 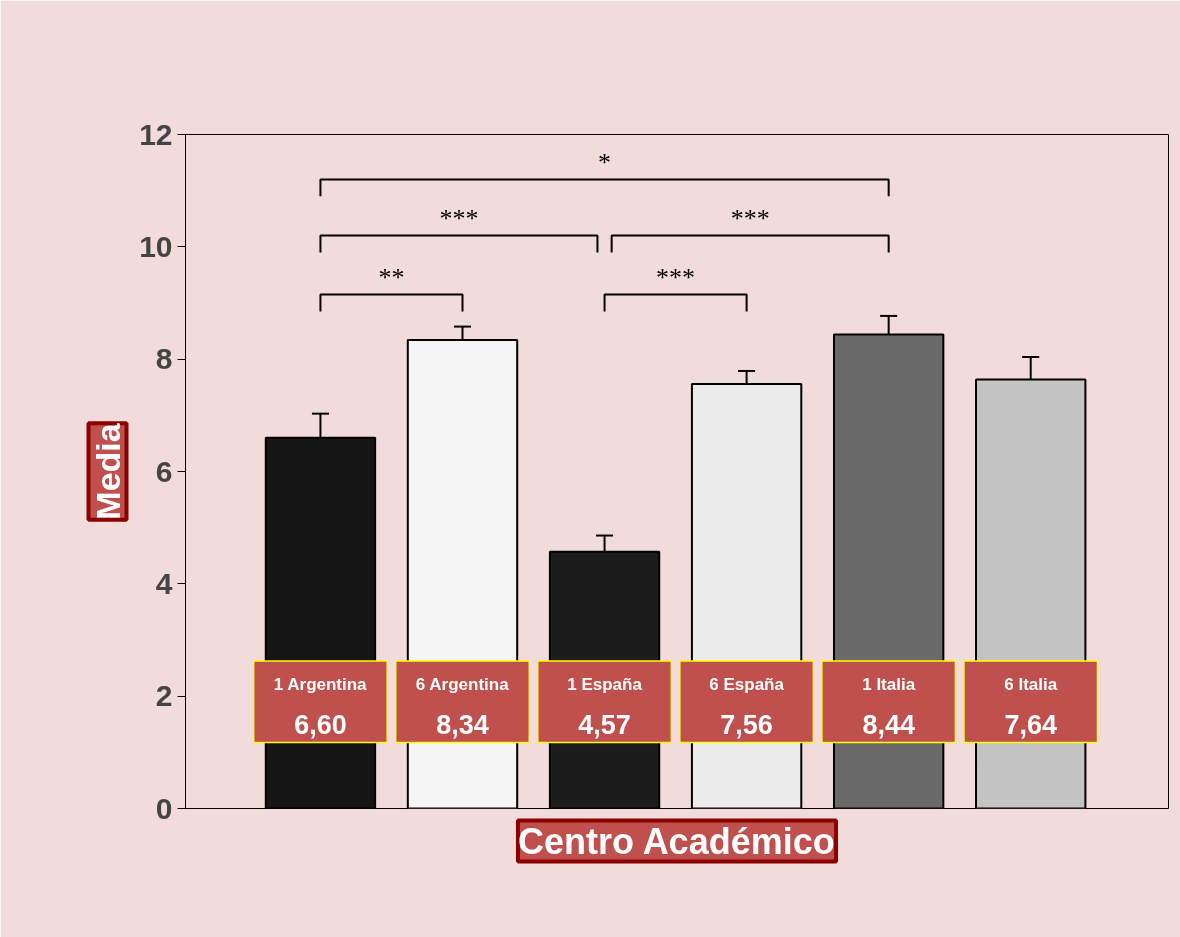 I want to click on data-label: 8,34, so click(x=462, y=724).